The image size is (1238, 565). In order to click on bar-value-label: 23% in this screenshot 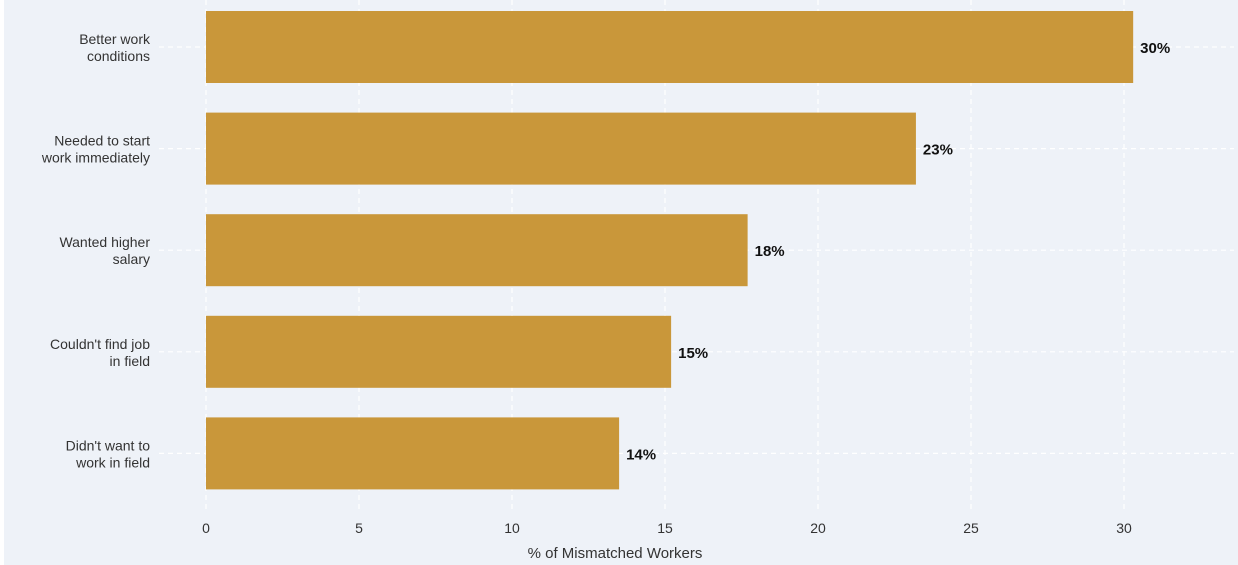, I will do `click(938, 150)`.